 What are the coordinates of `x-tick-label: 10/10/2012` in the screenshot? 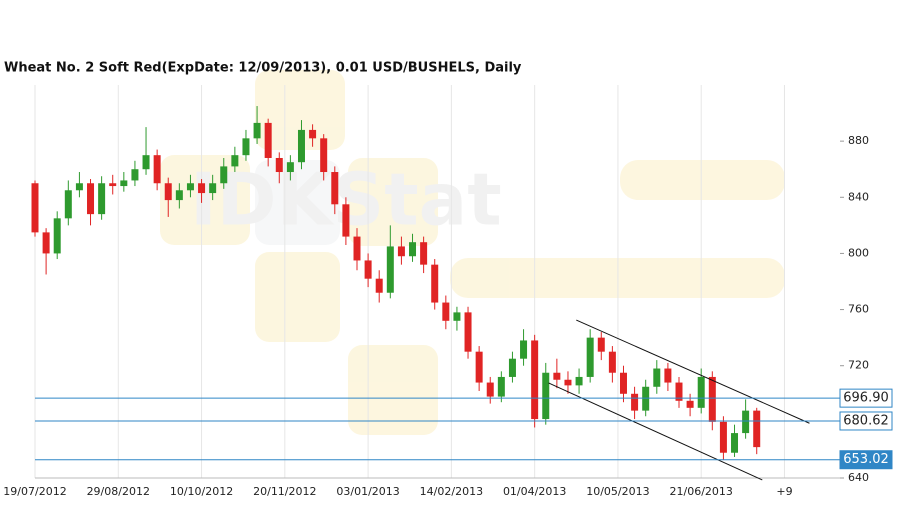 It's located at (201, 491).